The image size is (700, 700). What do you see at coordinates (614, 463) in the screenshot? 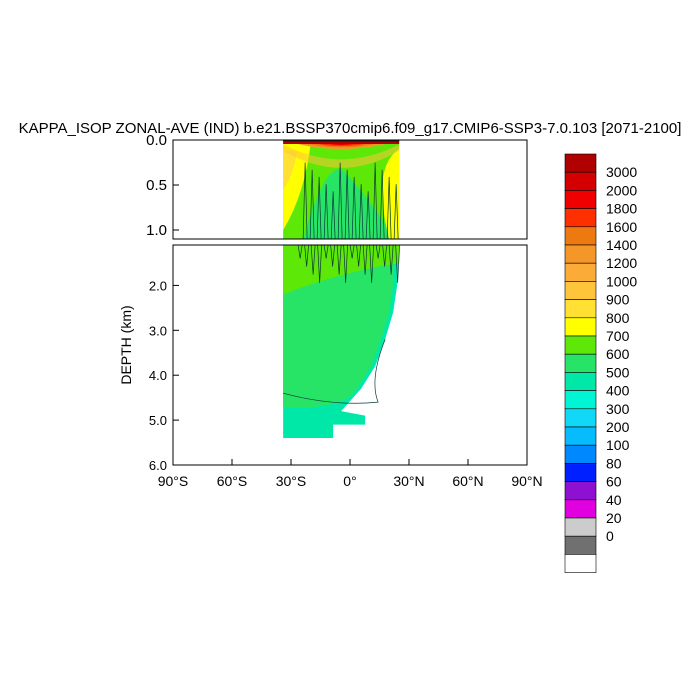
I see `colorbar-label: 80` at bounding box center [614, 463].